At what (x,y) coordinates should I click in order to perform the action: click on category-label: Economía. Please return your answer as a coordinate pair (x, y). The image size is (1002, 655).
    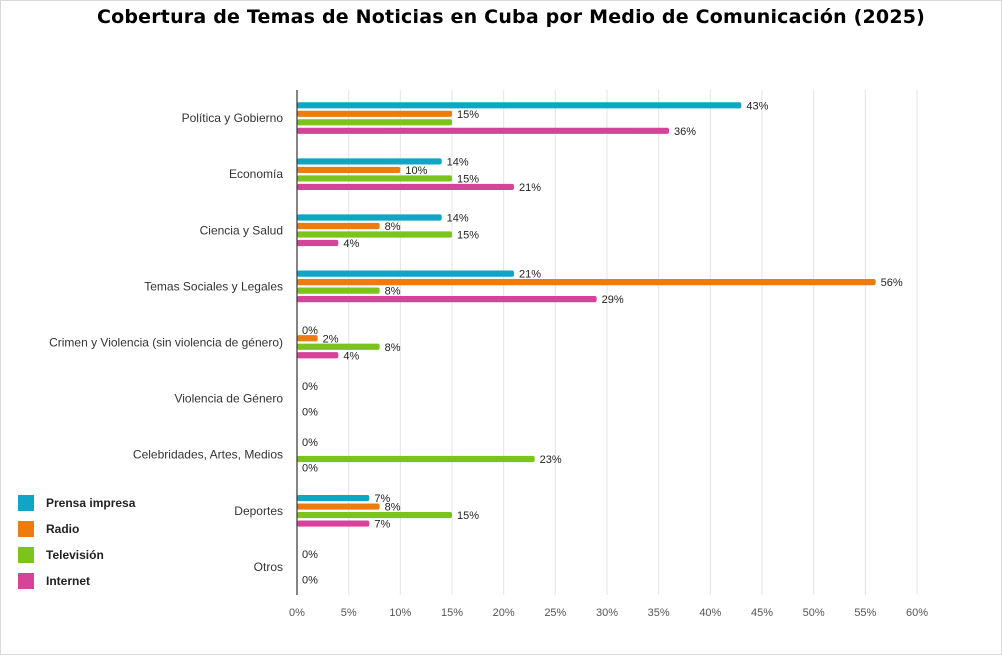
    Looking at the image, I should click on (256, 174).